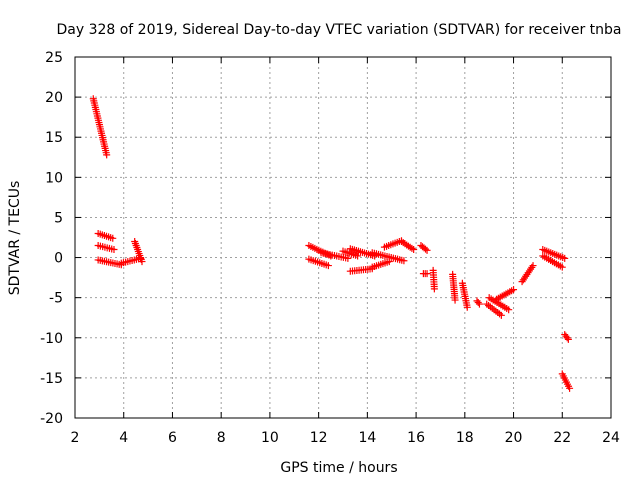 This screenshot has width=640, height=480. What do you see at coordinates (172, 438) in the screenshot?
I see `x-tick-label: 6` at bounding box center [172, 438].